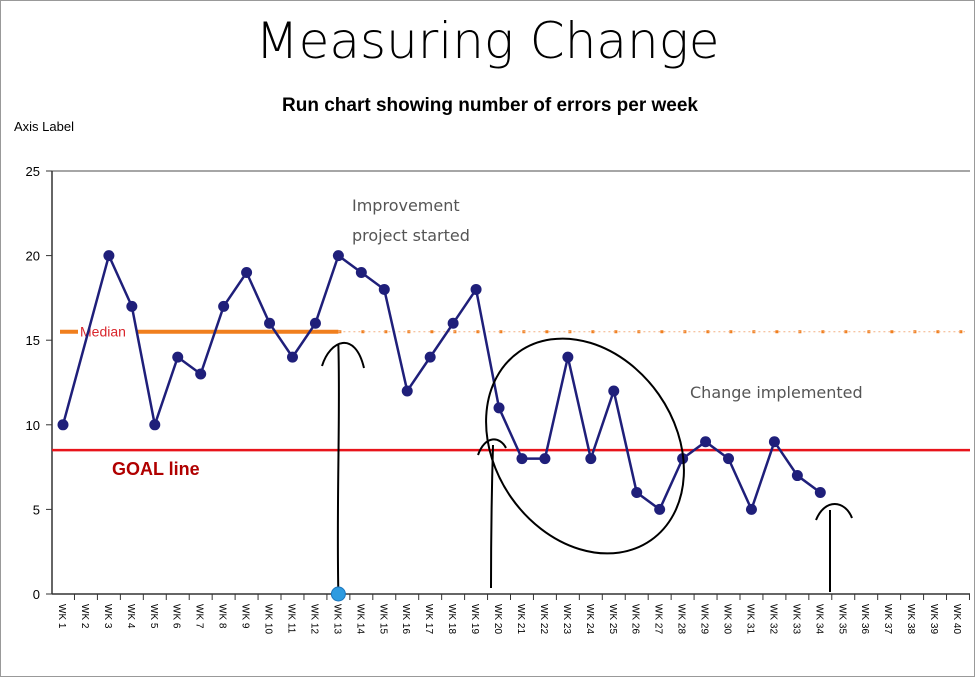 The width and height of the screenshot is (975, 677). I want to click on x-tick-label: WK 31, so click(749, 619).